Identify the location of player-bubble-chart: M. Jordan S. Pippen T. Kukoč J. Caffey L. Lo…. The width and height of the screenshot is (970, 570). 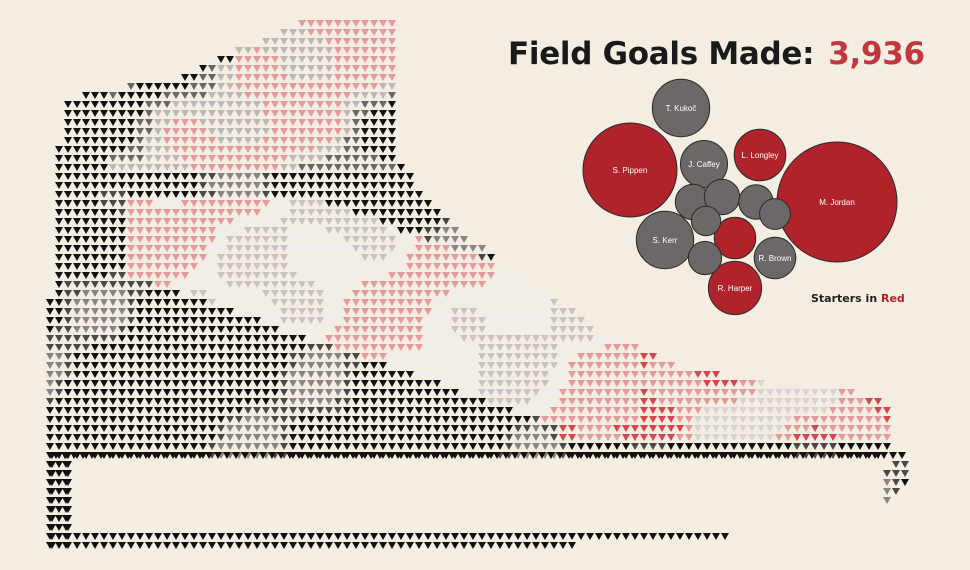
(740, 197).